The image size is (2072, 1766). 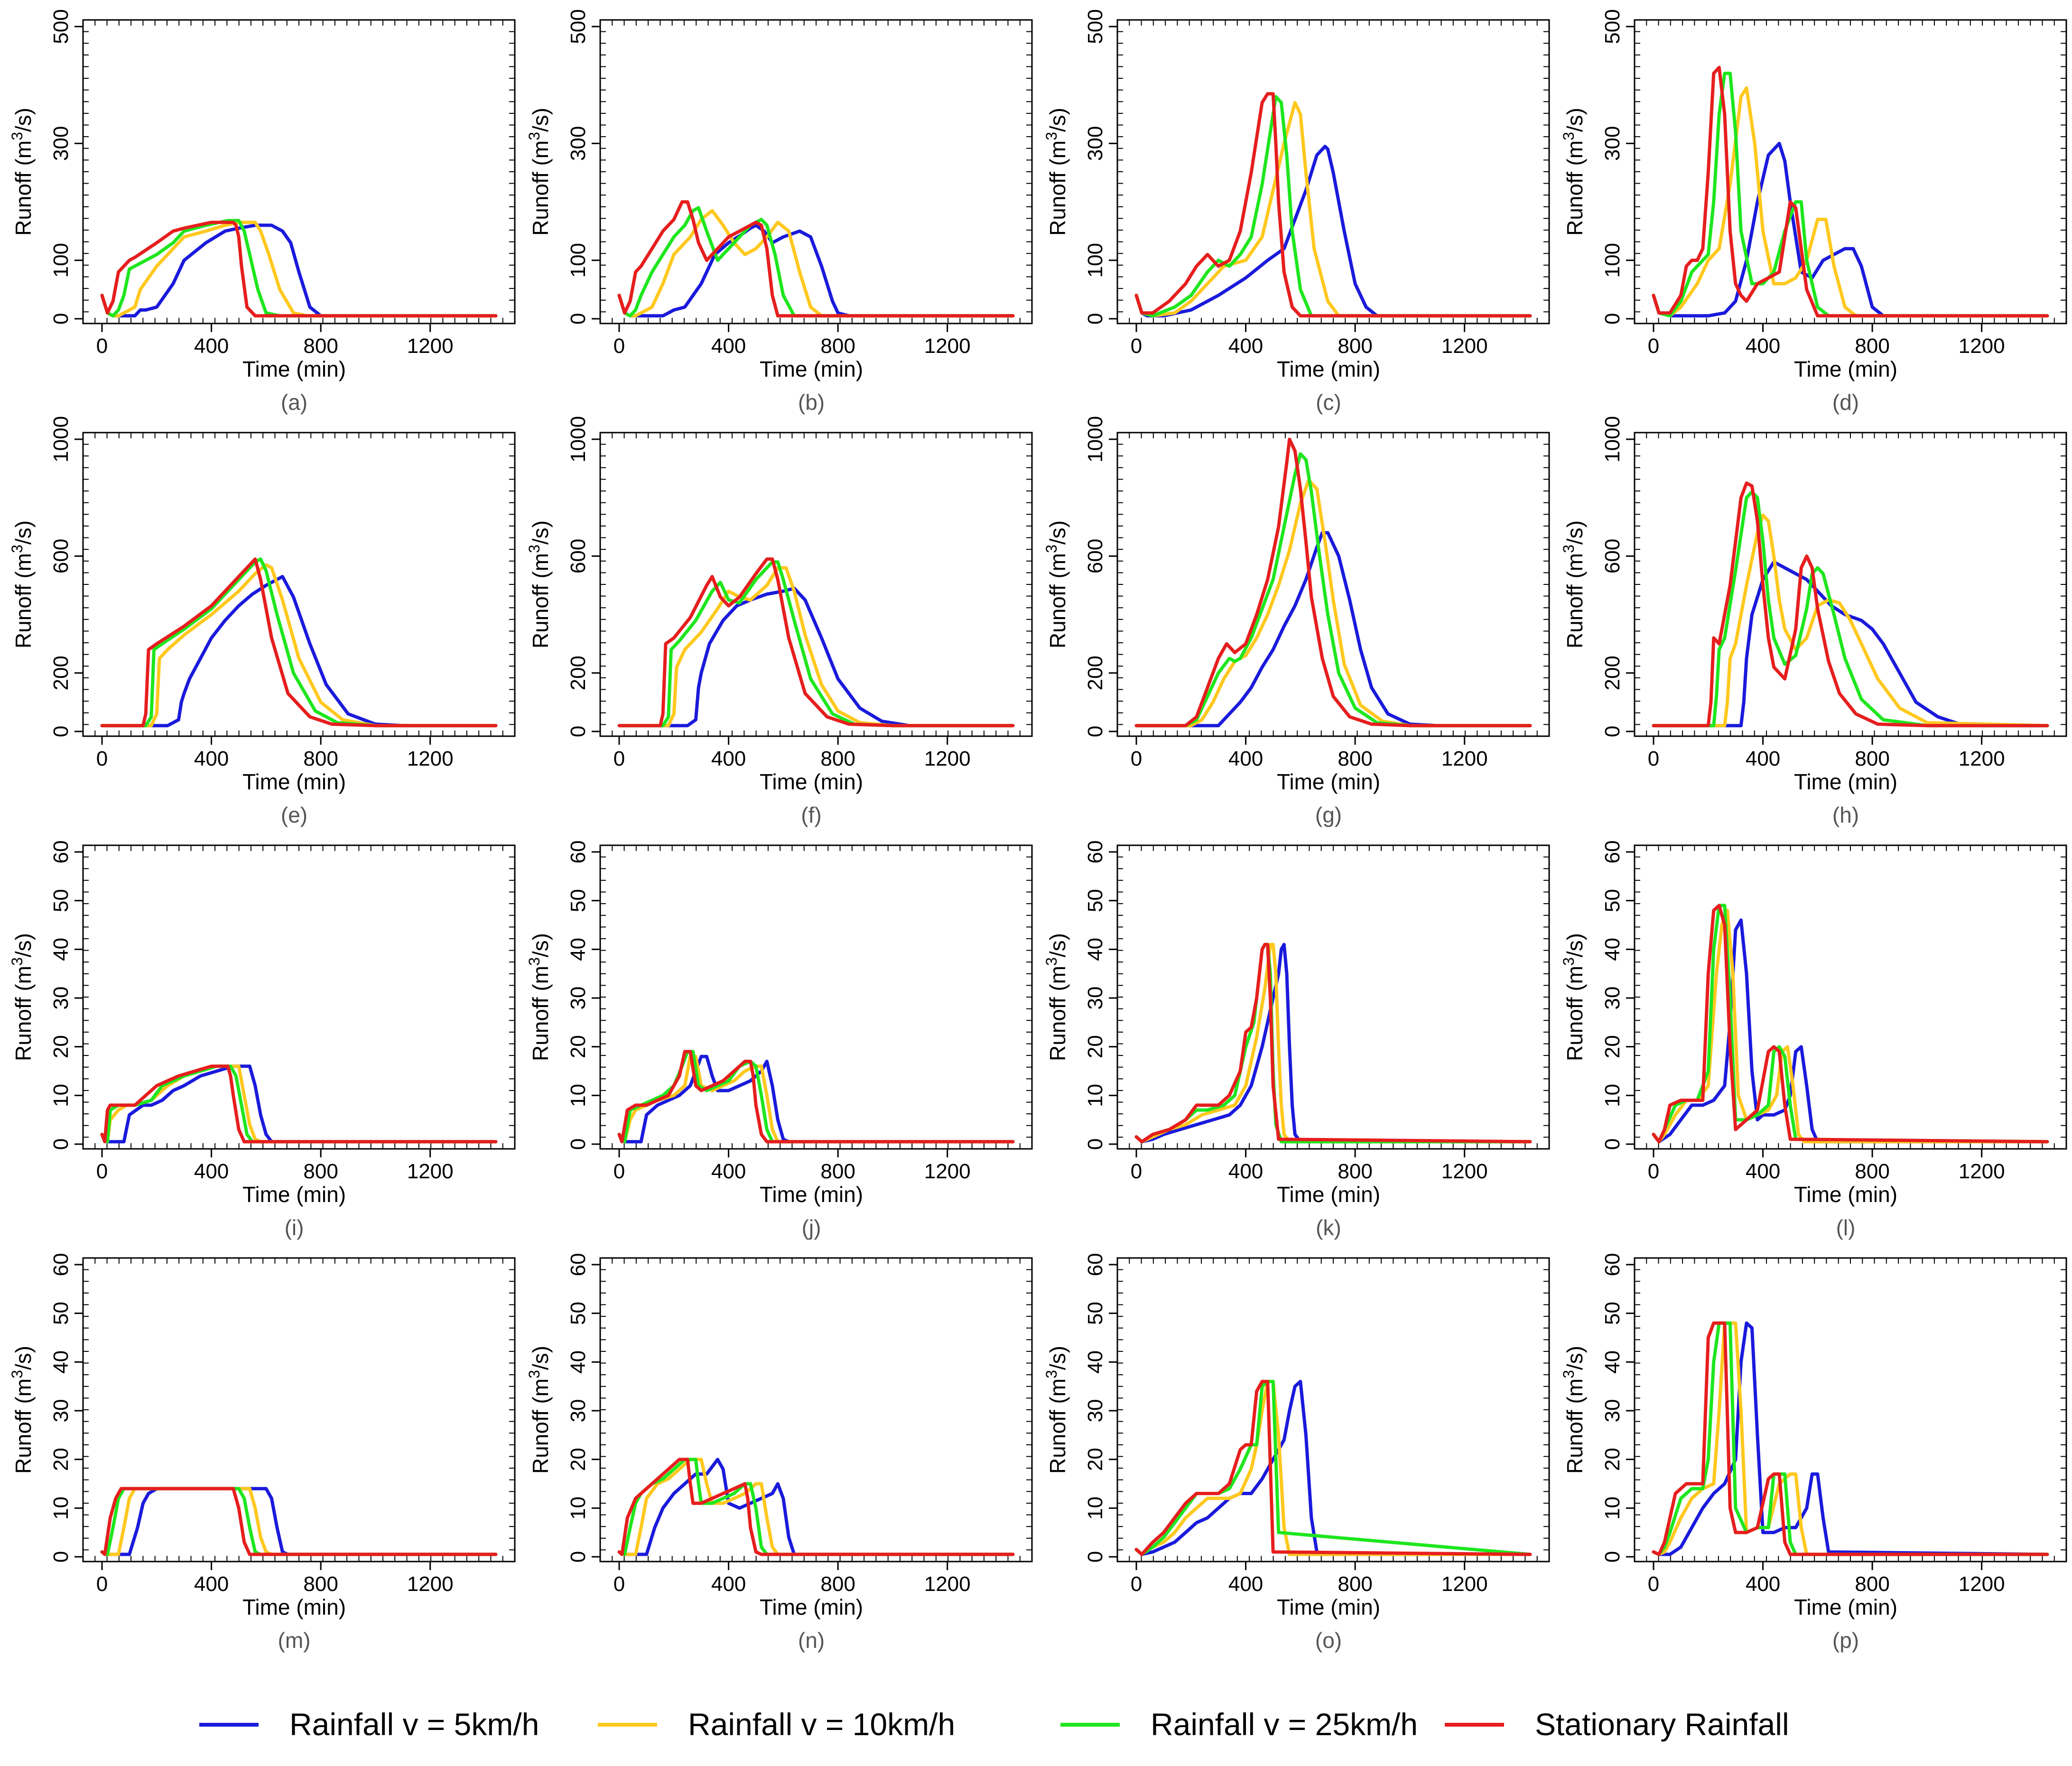 I want to click on panel-label: (e), so click(x=294, y=815).